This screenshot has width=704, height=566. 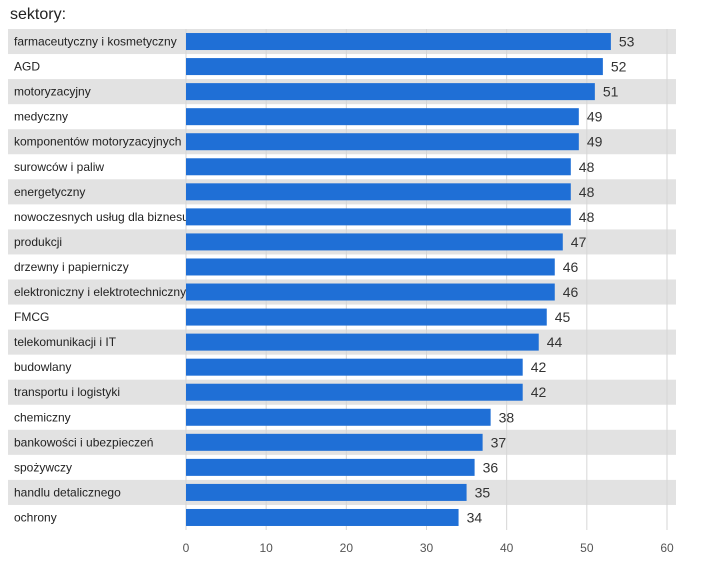 What do you see at coordinates (347, 548) in the screenshot?
I see `x-tick-label: 20` at bounding box center [347, 548].